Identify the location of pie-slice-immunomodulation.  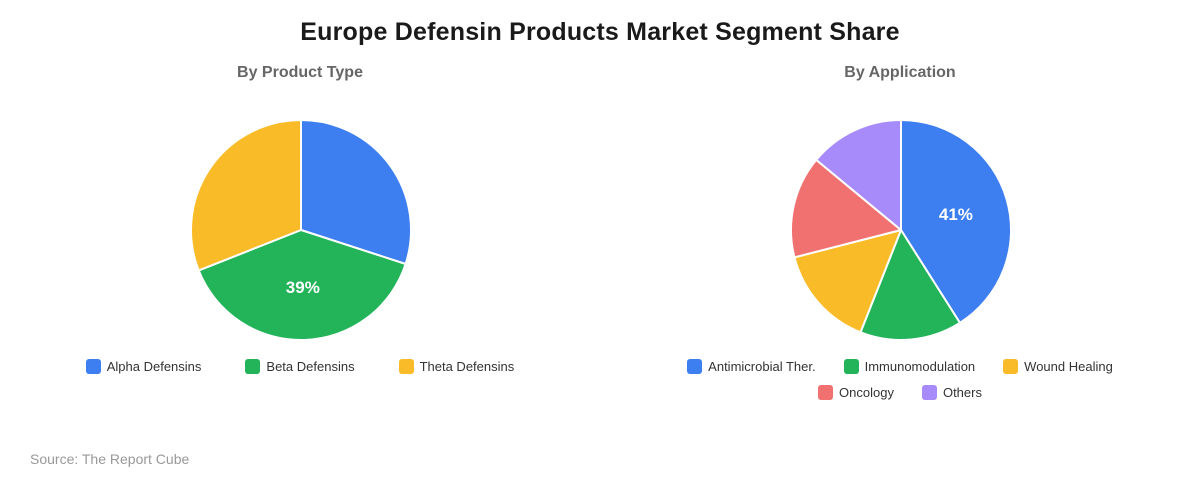
(910, 285).